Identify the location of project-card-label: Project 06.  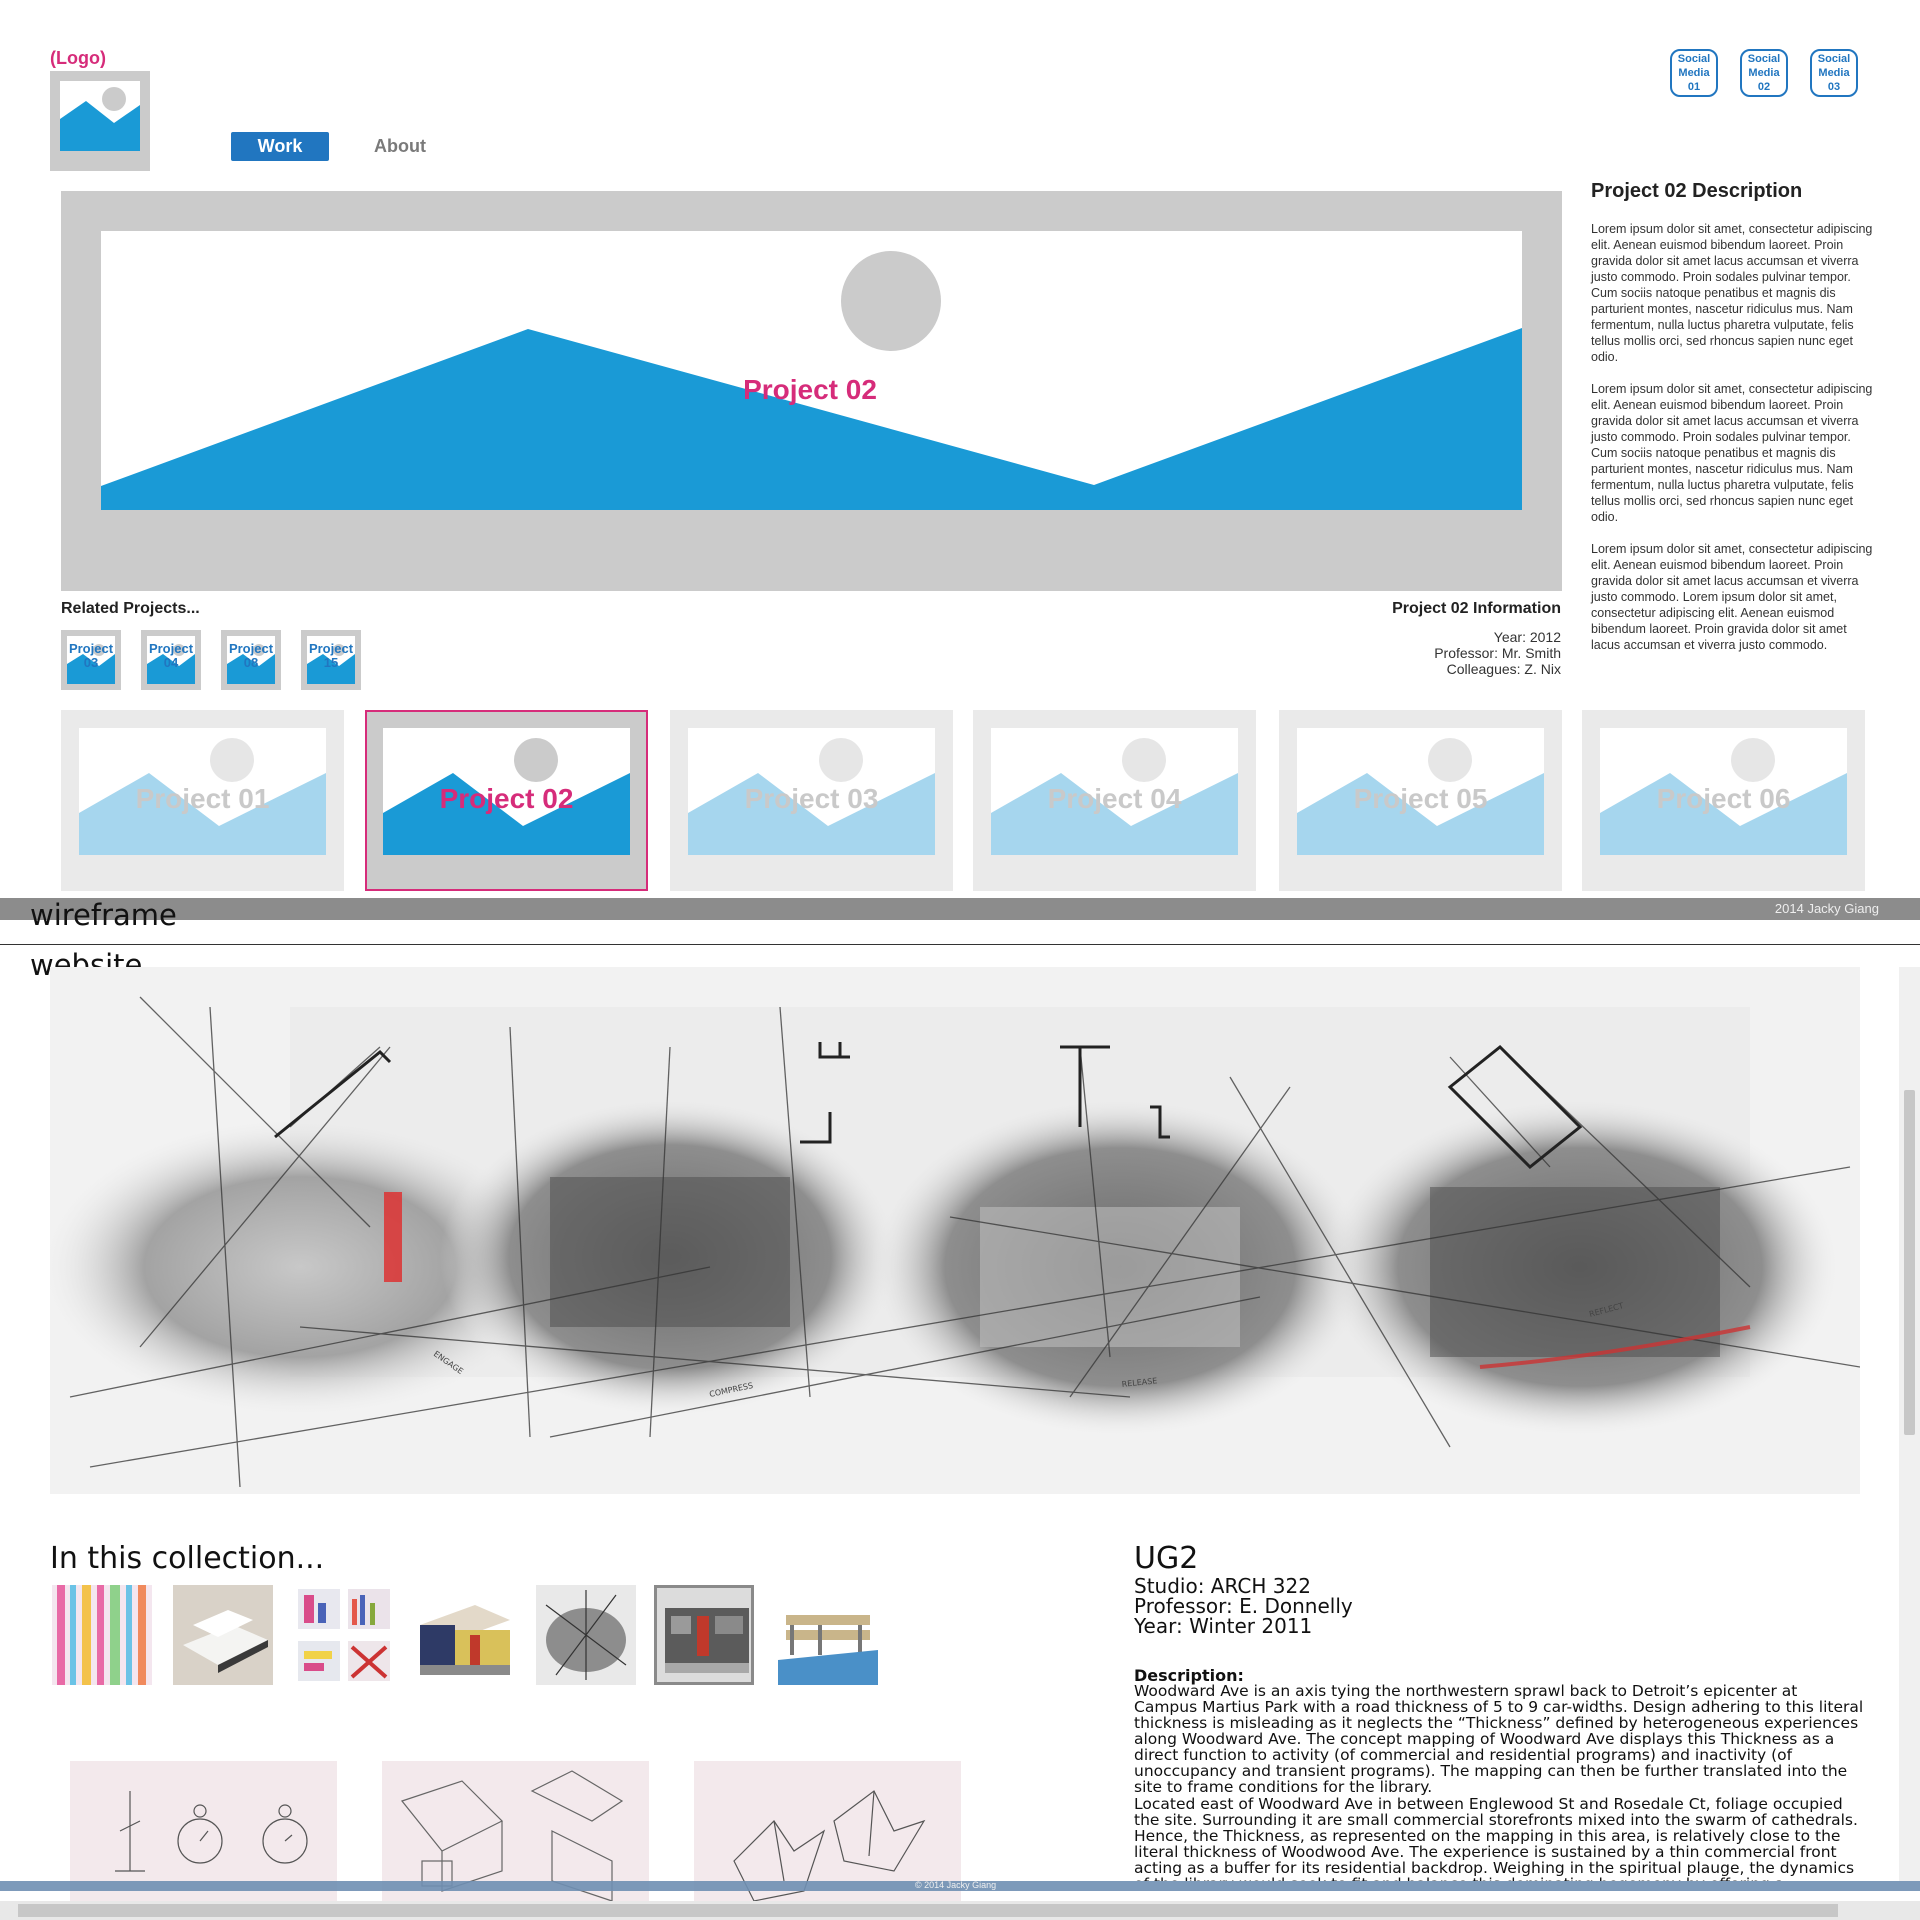
(1723, 798).